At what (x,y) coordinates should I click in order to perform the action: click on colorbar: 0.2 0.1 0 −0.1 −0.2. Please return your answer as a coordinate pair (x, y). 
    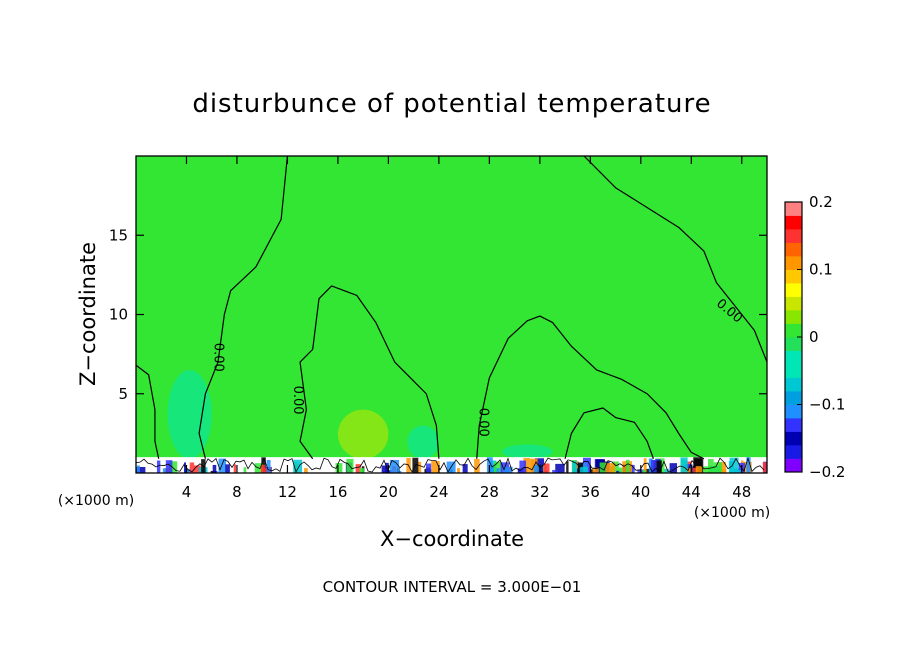
    Looking at the image, I should click on (814, 337).